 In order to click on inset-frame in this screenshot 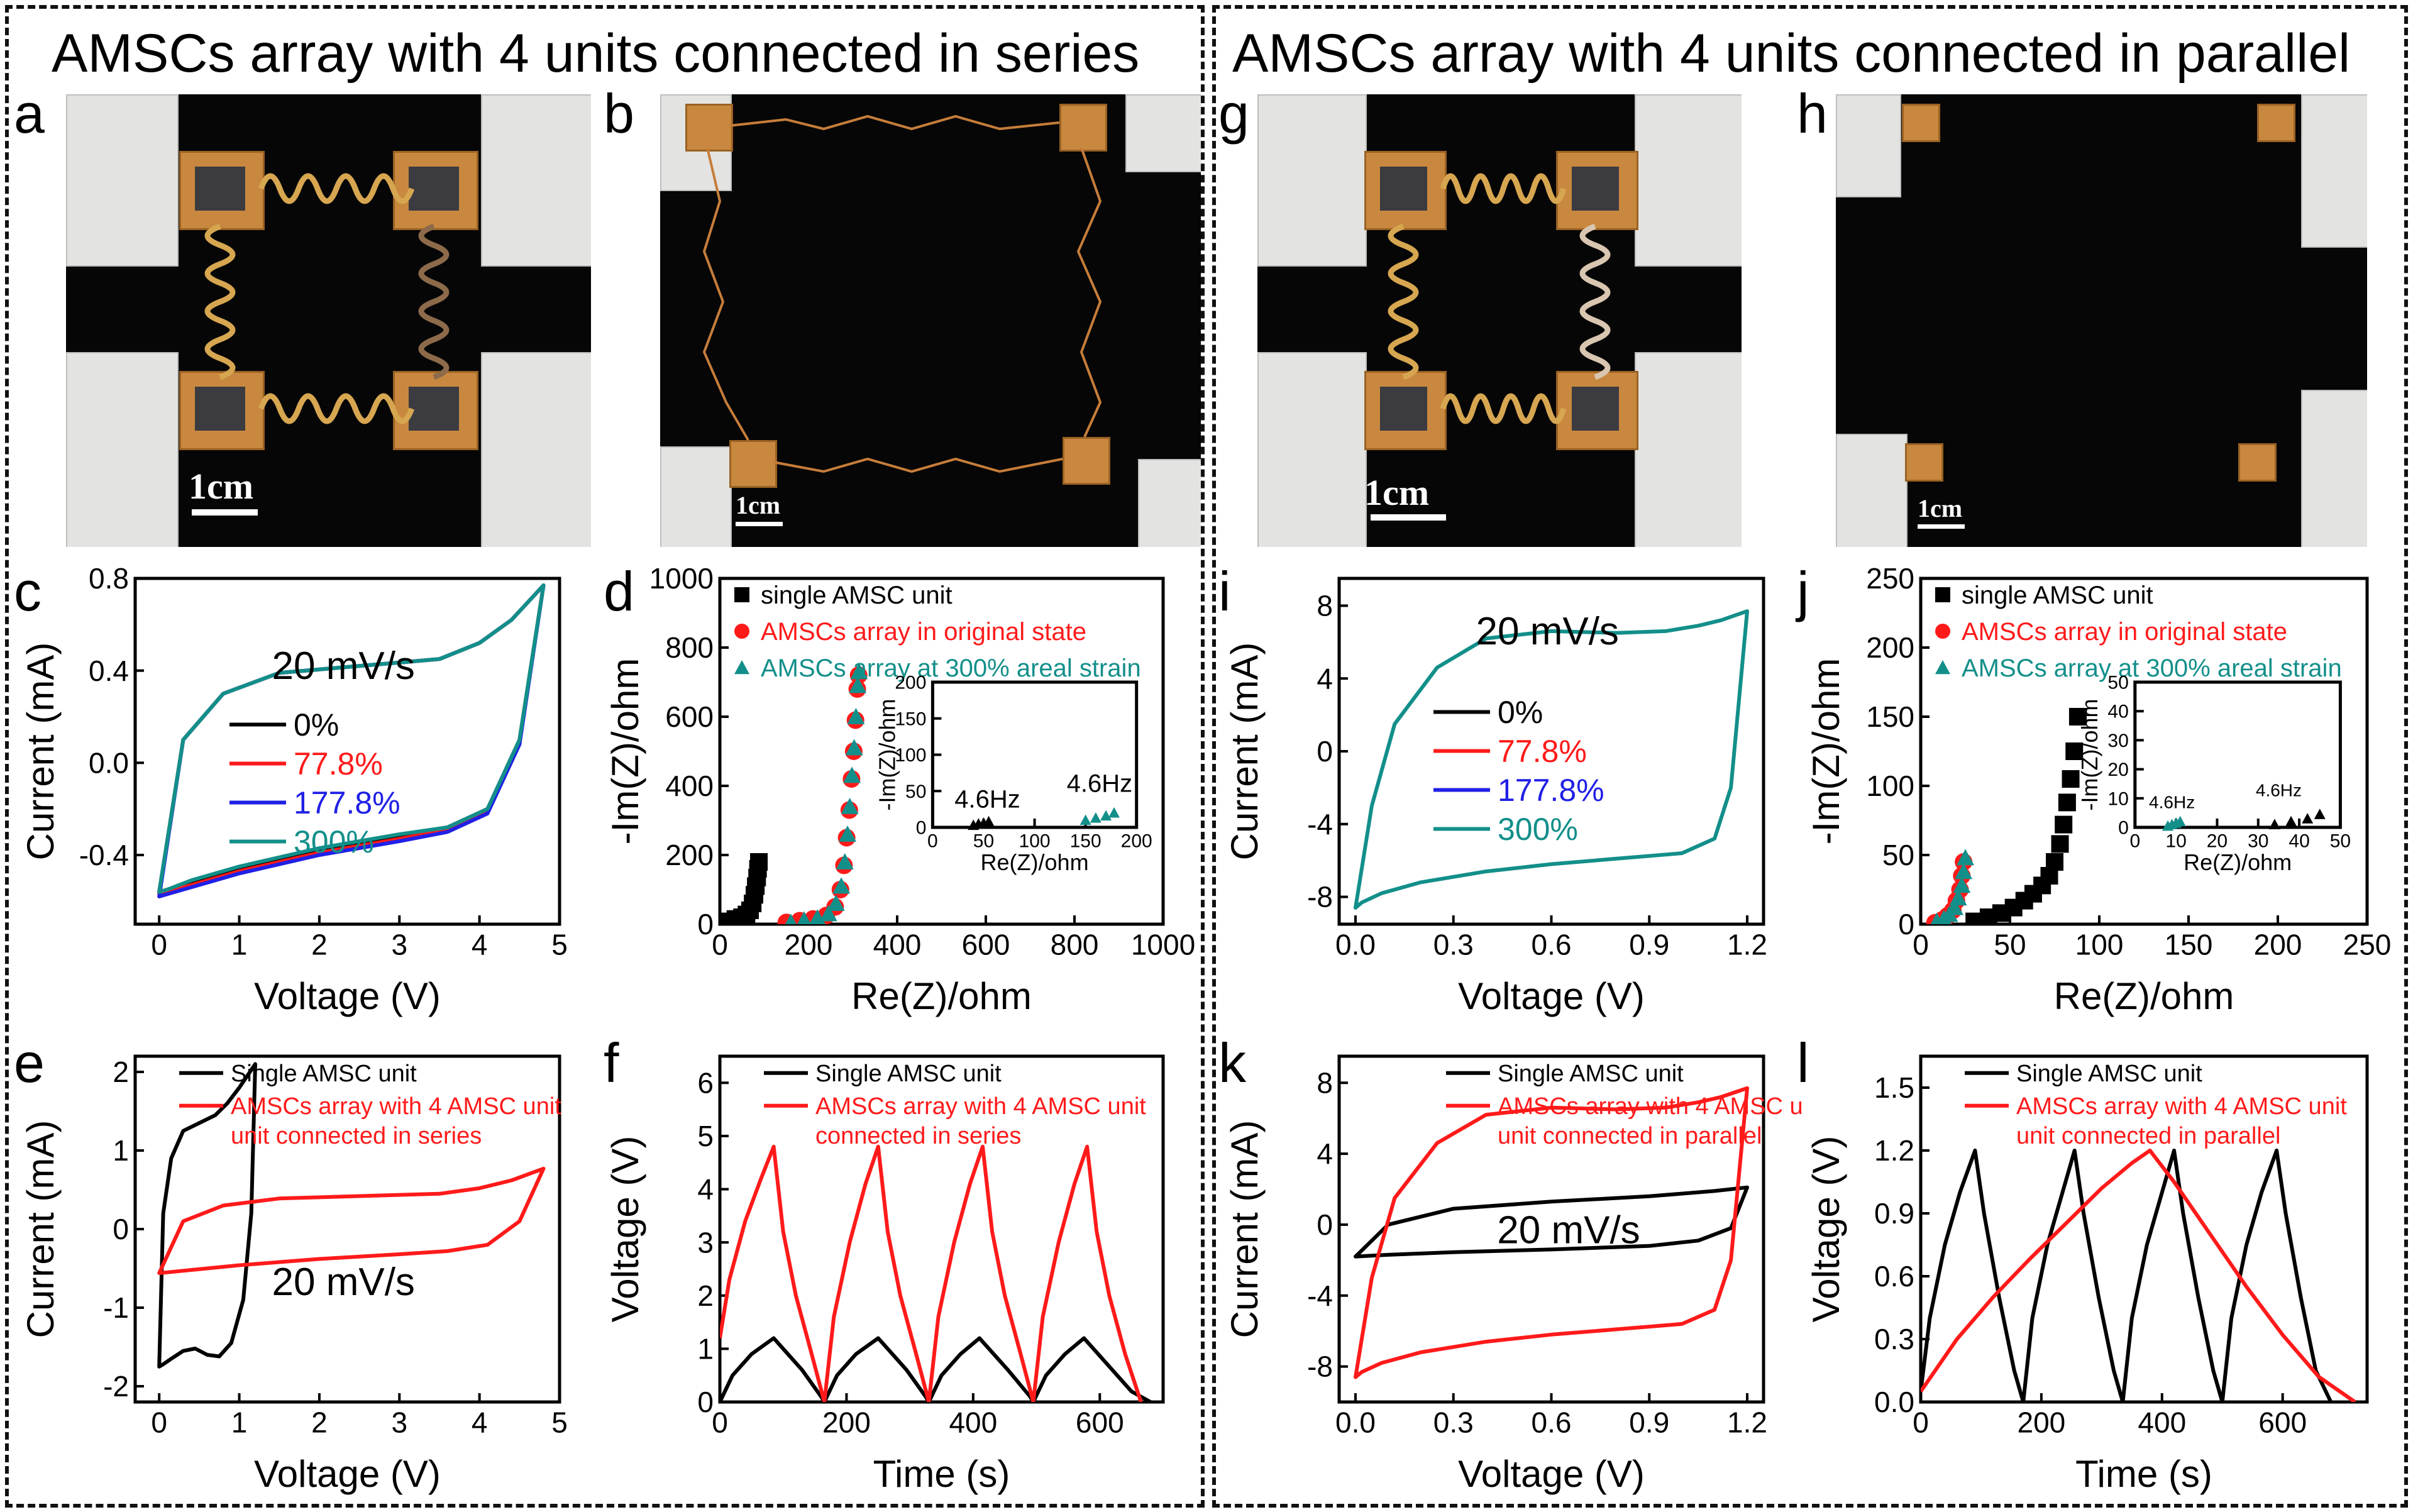, I will do `click(2237, 754)`.